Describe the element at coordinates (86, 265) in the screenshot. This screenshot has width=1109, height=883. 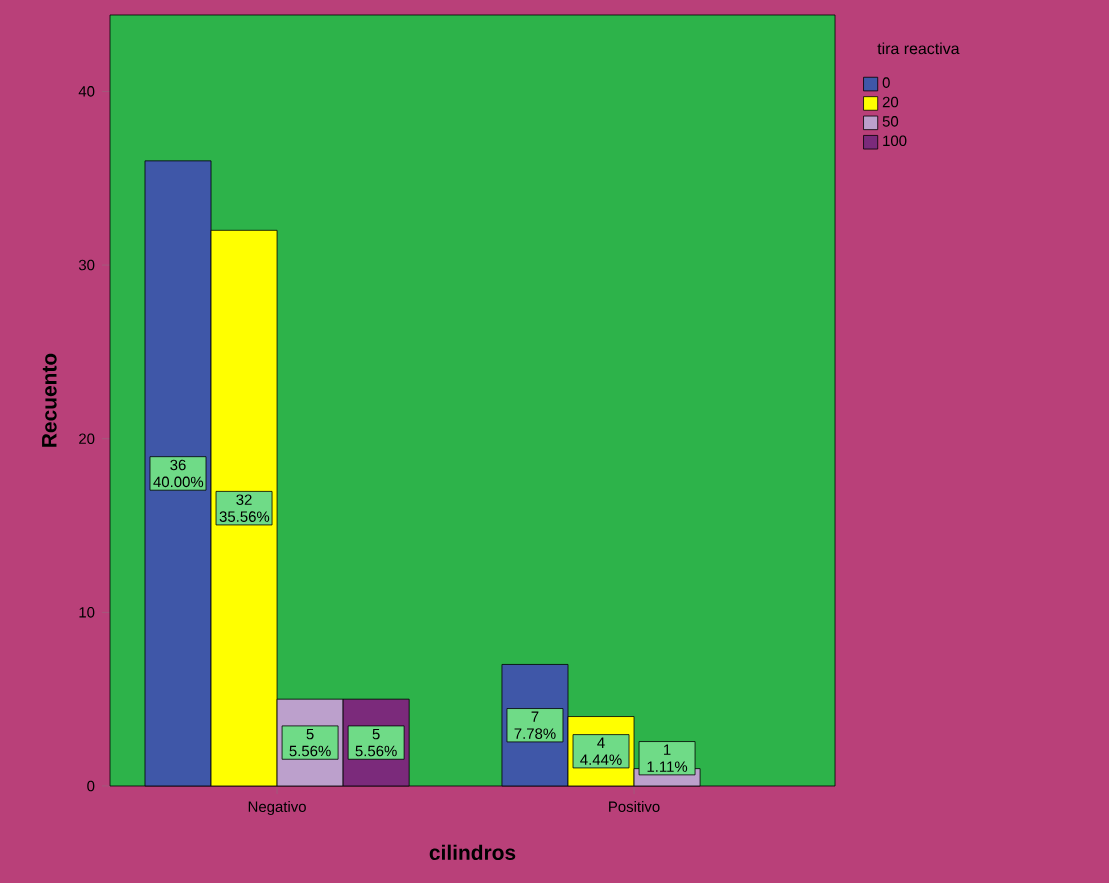
I see `y-tick-label: 30` at that location.